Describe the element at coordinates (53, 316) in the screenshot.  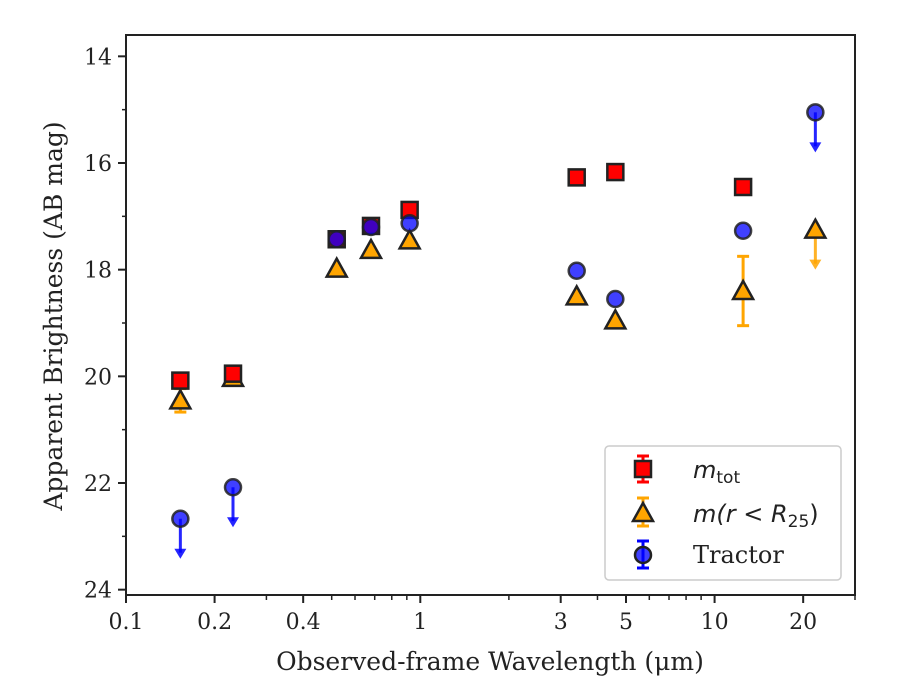
I see `y-axis-label: Apparent Brightness (AB mag)` at that location.